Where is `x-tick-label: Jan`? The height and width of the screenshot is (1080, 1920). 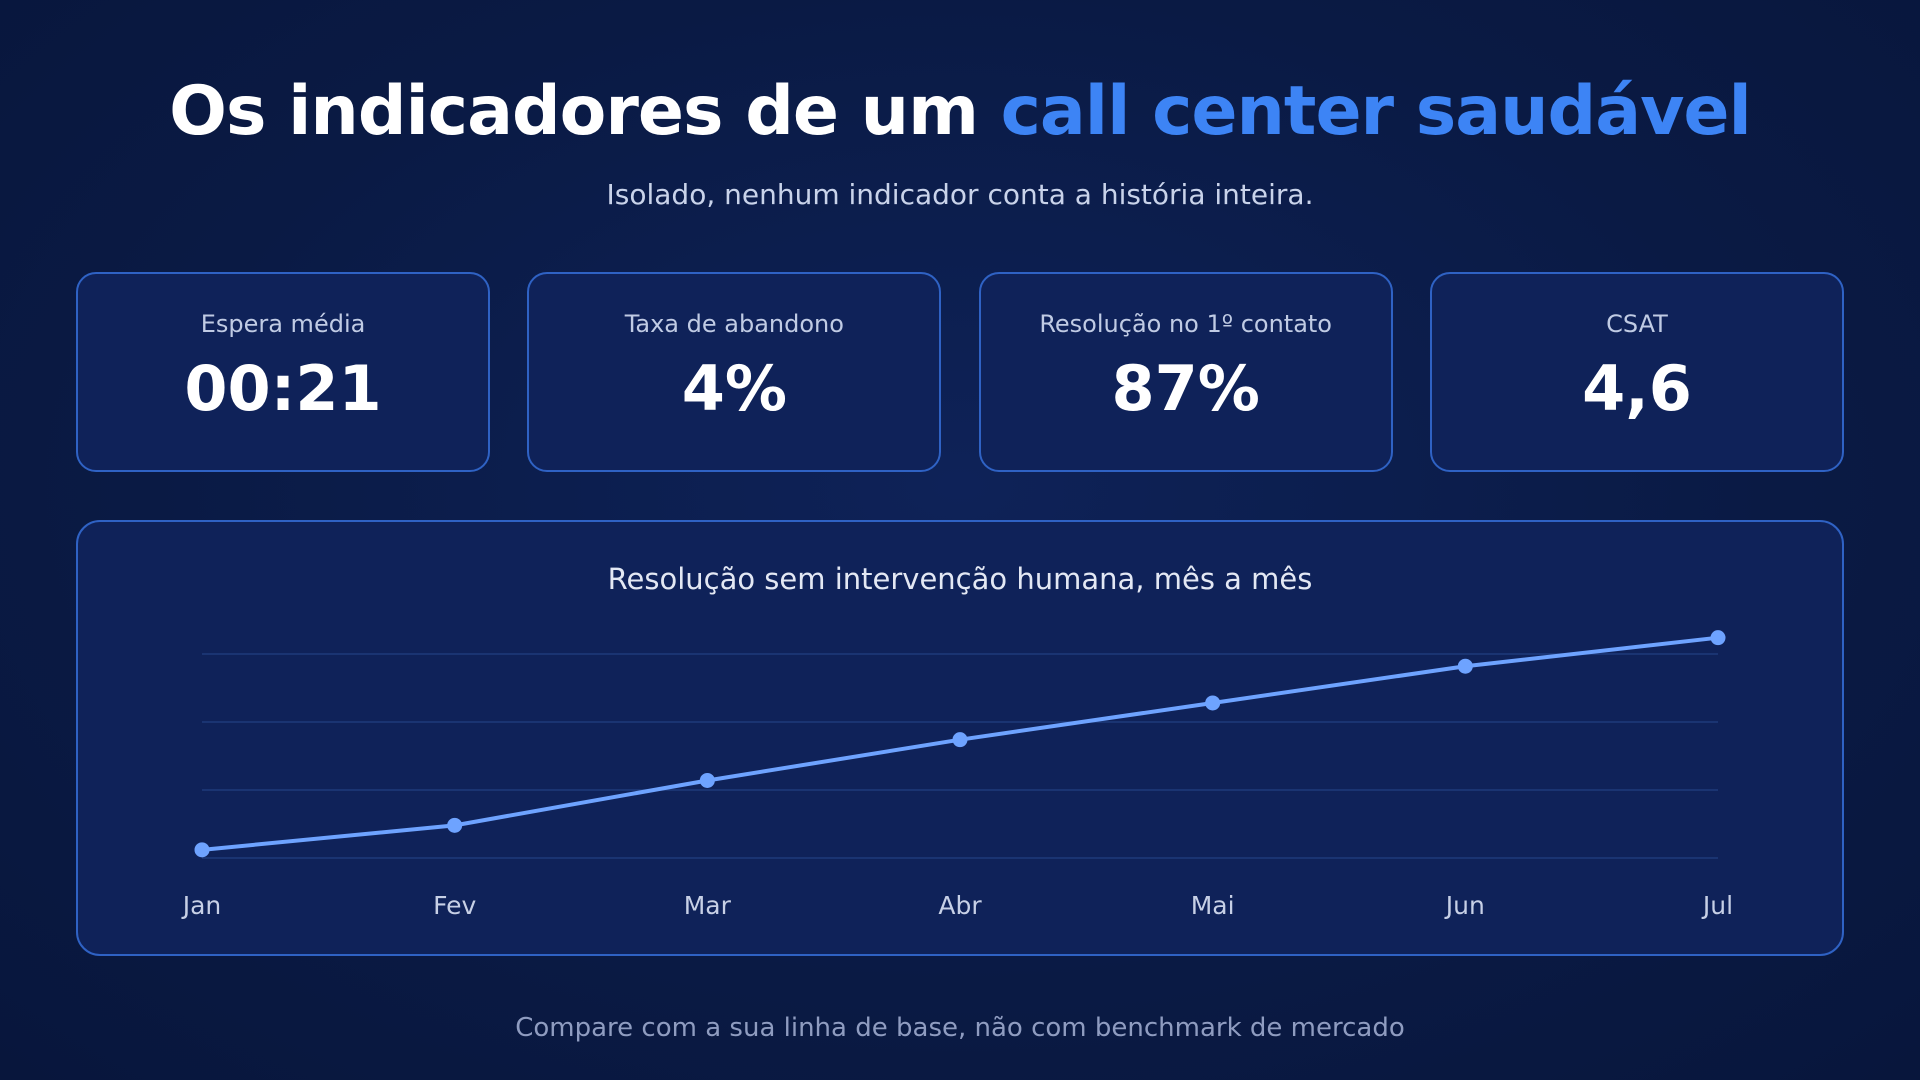
x-tick-label: Jan is located at coordinates (201, 905).